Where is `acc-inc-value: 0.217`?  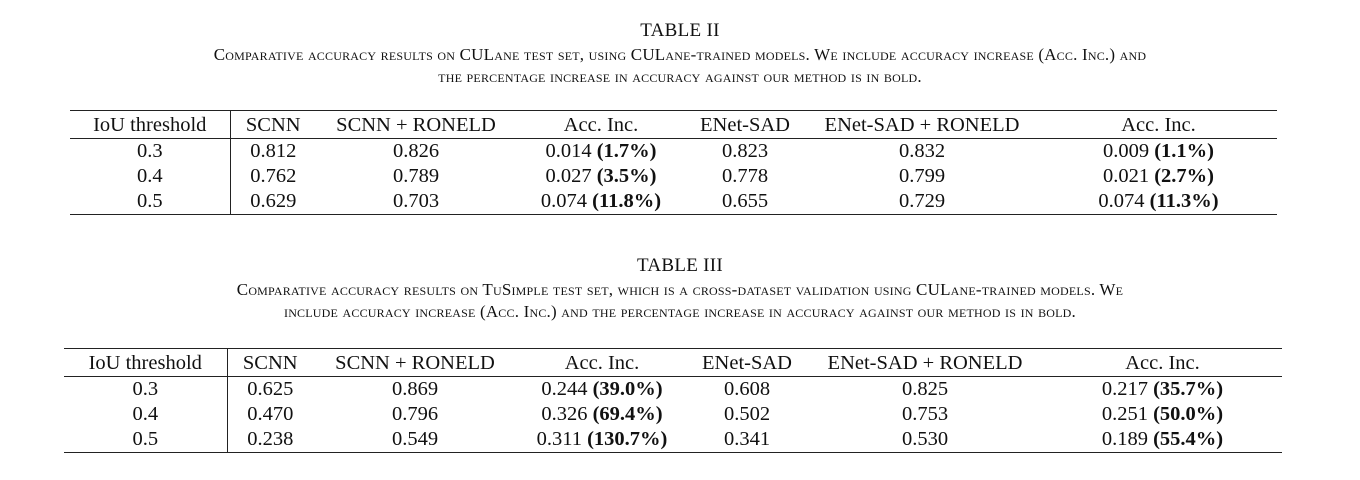 acc-inc-value: 0.217 is located at coordinates (1124, 389).